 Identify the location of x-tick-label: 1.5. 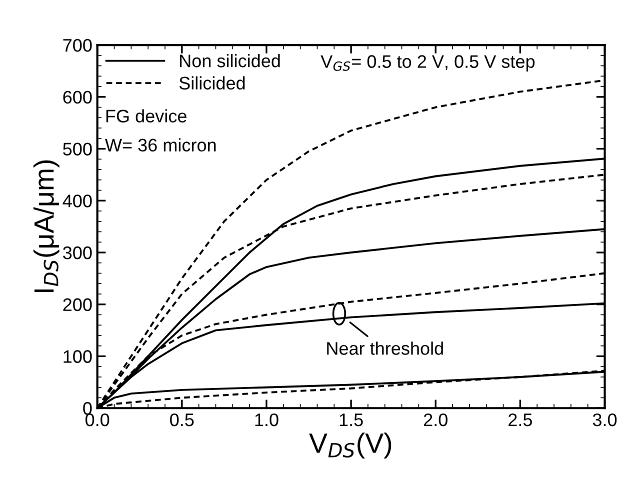
(351, 420).